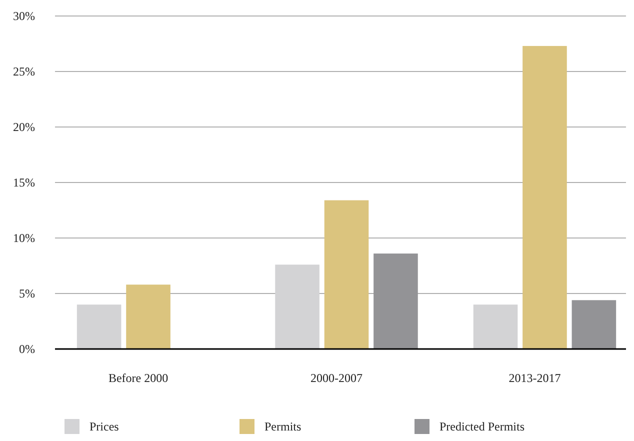 The height and width of the screenshot is (441, 634). I want to click on y-tick-label: 30%, so click(24, 16).